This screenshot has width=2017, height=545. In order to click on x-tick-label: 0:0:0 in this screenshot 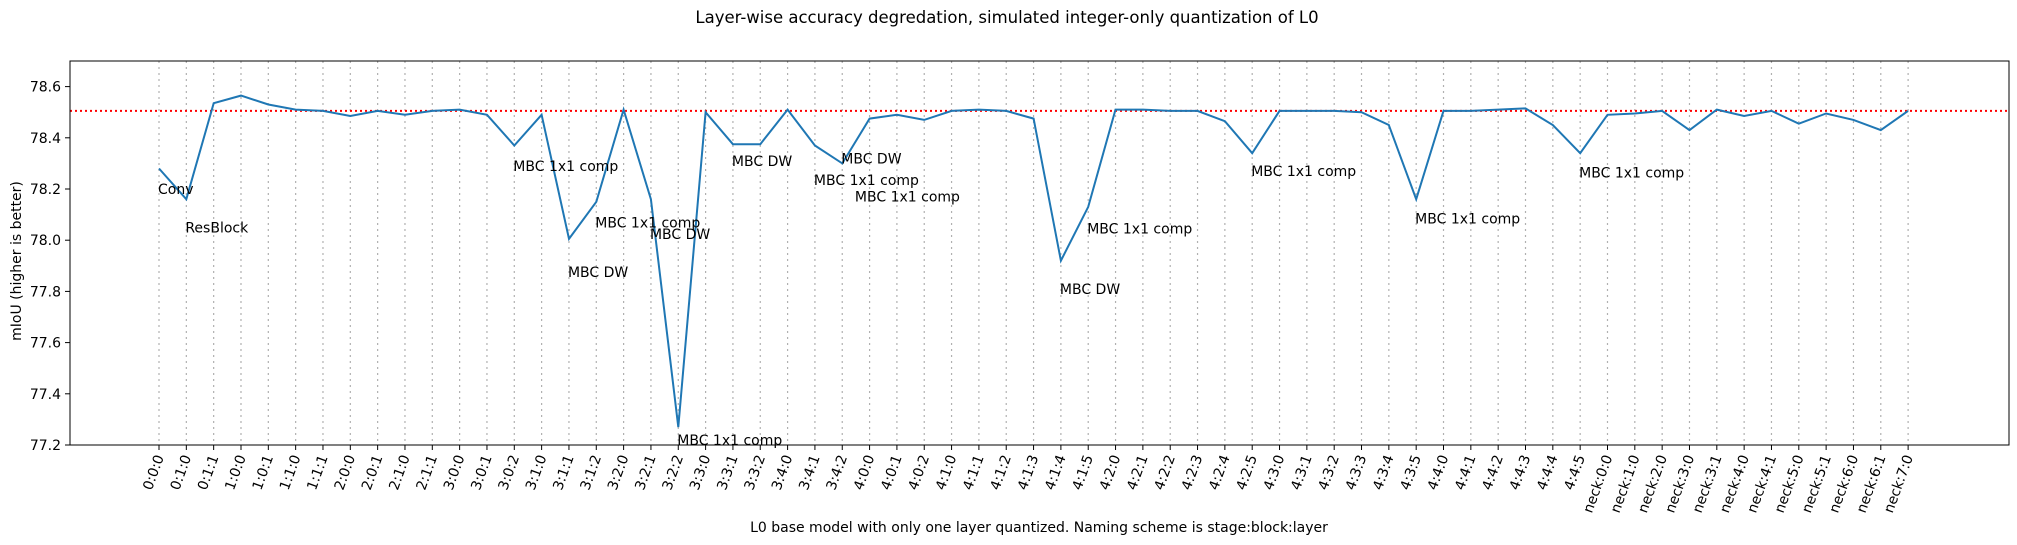, I will do `click(153, 472)`.